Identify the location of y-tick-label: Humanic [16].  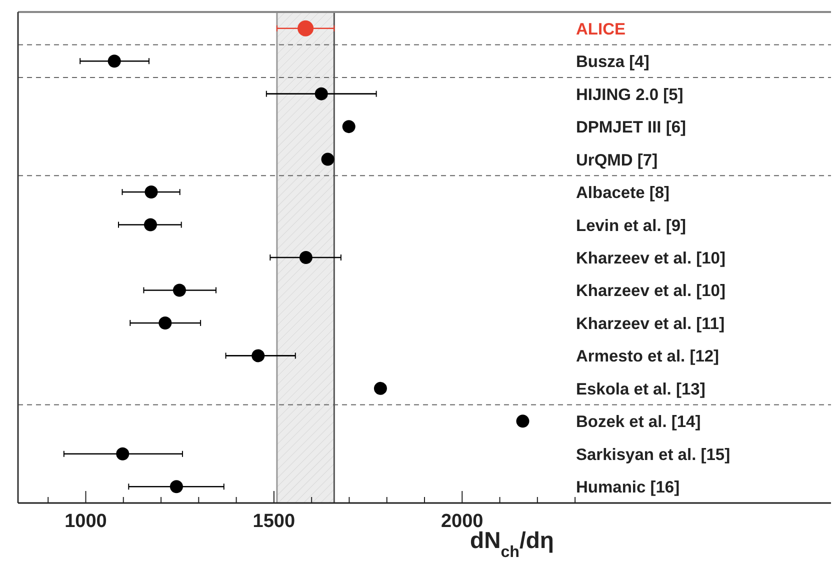
(628, 487).